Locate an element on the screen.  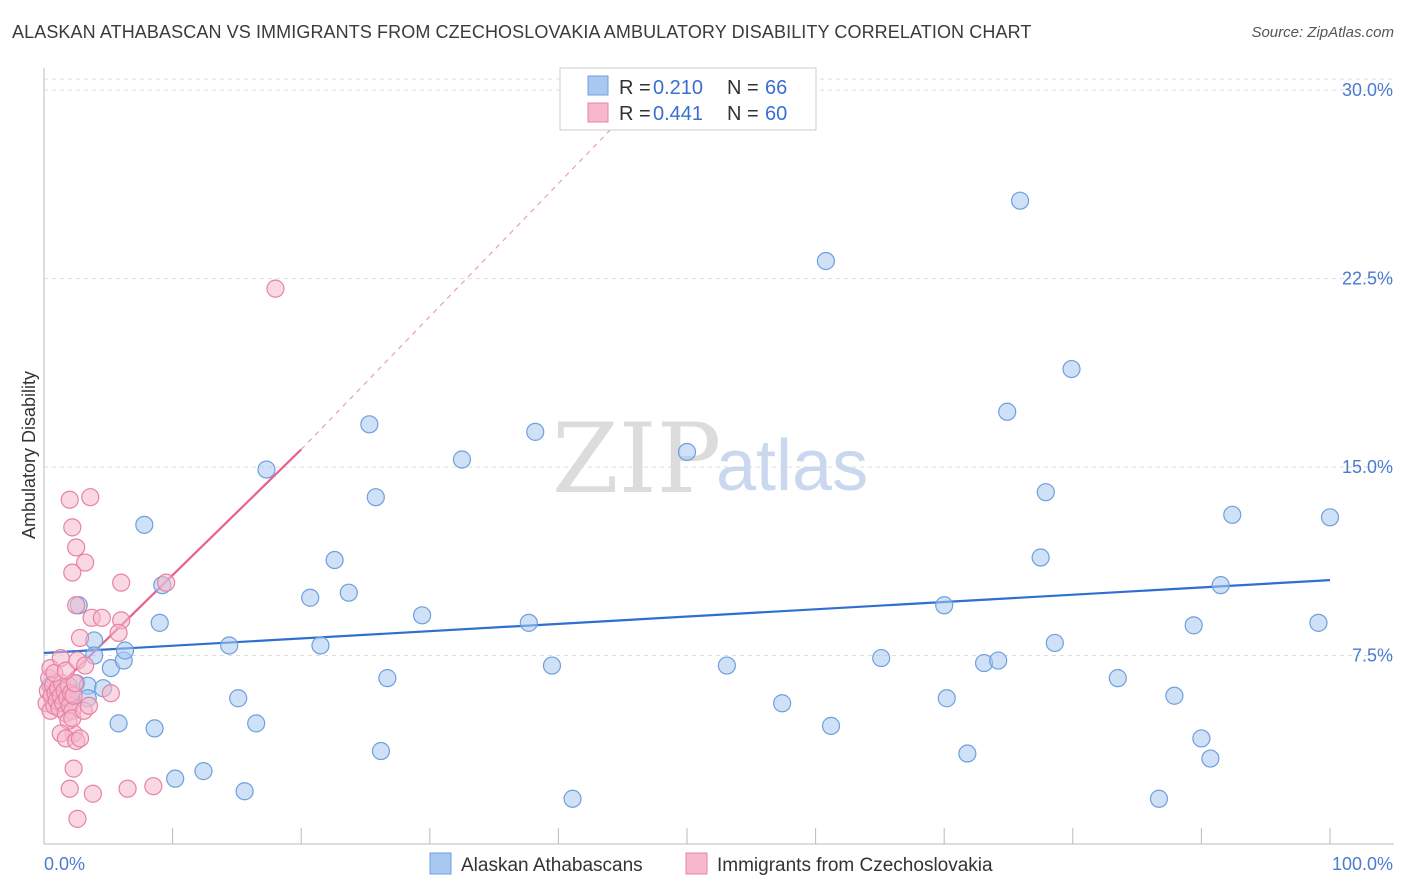
x-tick-label-min: 0.0% is located at coordinates (64, 864).